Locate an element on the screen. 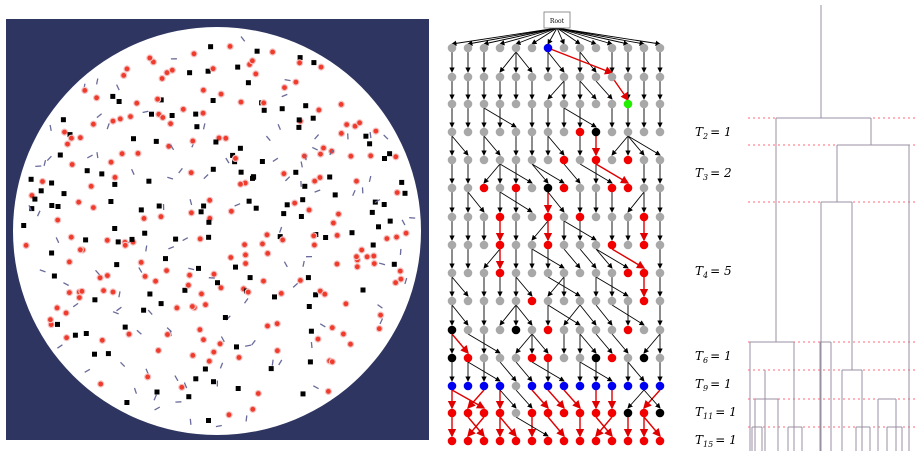  ancestral-edge is located at coordinates (540, 399).